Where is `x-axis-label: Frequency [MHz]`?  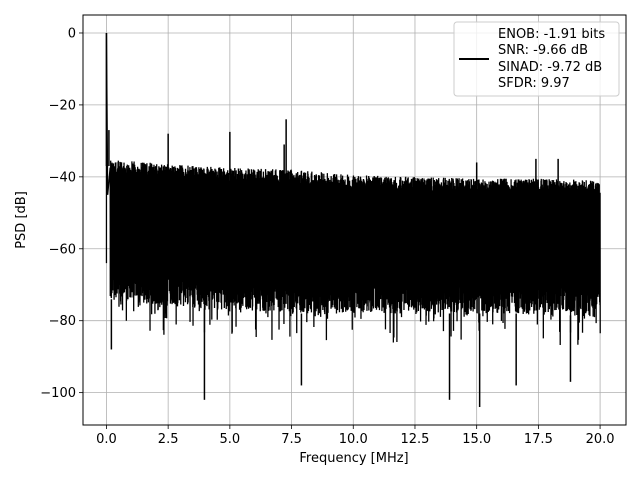 x-axis-label: Frequency [MHz] is located at coordinates (353, 458).